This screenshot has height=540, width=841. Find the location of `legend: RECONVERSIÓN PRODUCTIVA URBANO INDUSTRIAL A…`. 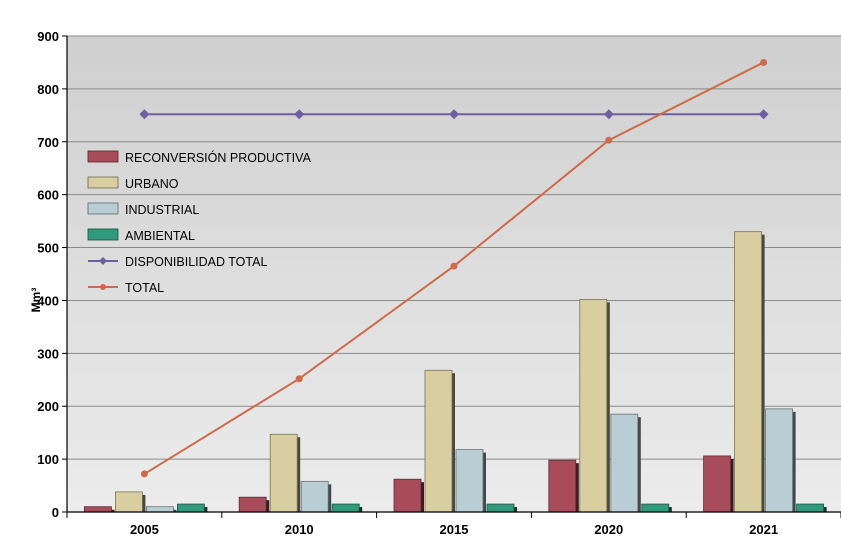

legend: RECONVERSIÓN PRODUCTIVA URBANO INDUSTRIAL A… is located at coordinates (199, 222).